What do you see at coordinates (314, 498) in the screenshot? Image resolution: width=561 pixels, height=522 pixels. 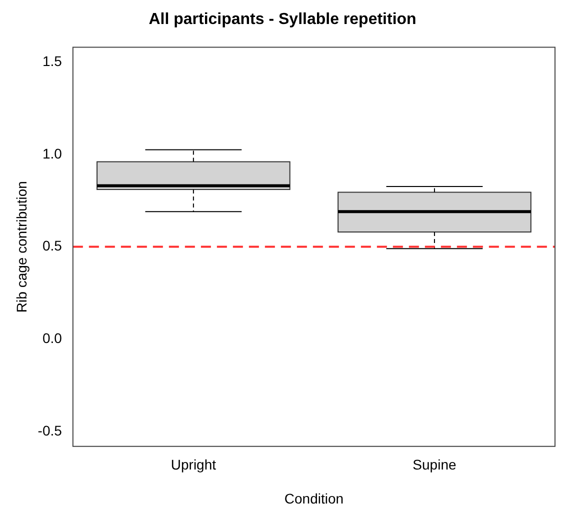 I see `x-axis-title: Condition` at bounding box center [314, 498].